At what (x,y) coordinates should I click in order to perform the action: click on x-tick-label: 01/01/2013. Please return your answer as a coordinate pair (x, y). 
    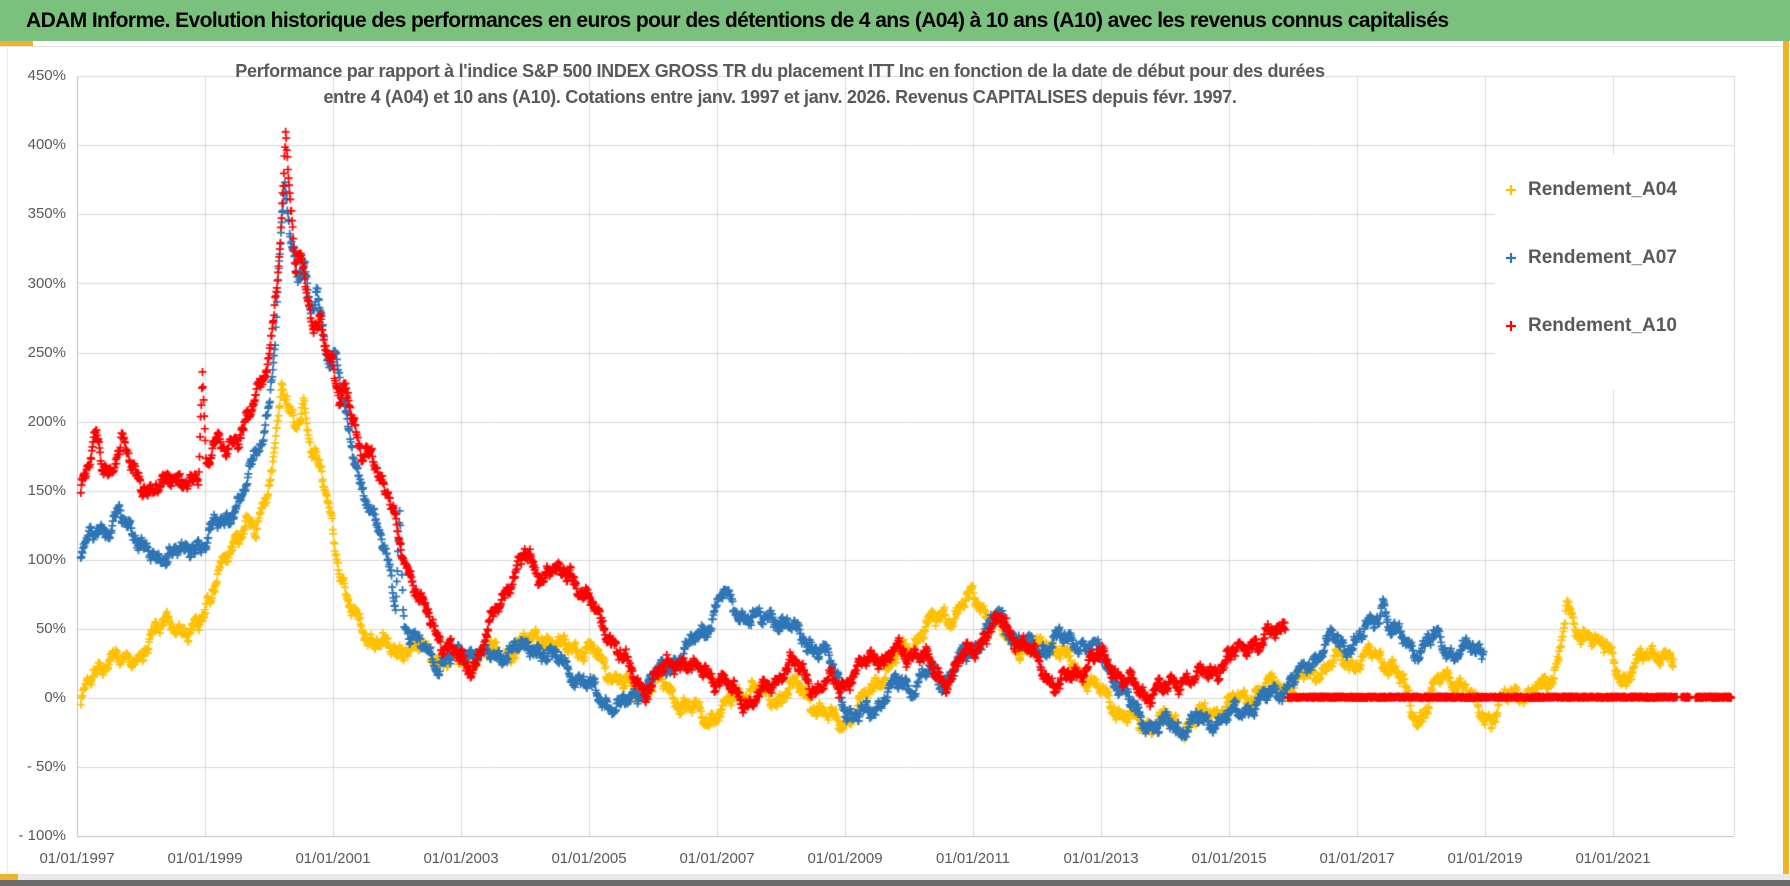
    Looking at the image, I should click on (1101, 858).